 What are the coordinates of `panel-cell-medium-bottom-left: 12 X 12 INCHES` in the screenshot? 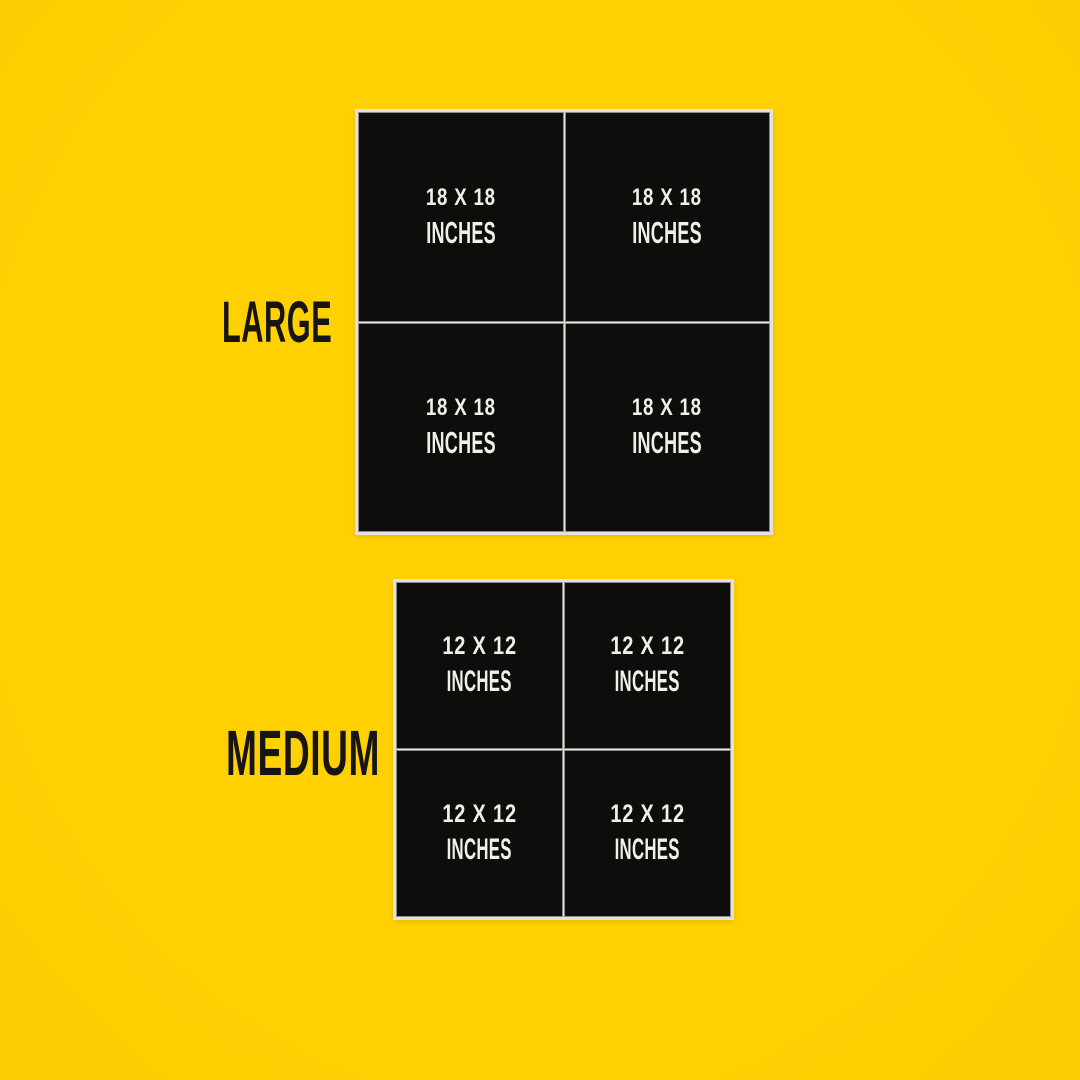 It's located at (479, 833).